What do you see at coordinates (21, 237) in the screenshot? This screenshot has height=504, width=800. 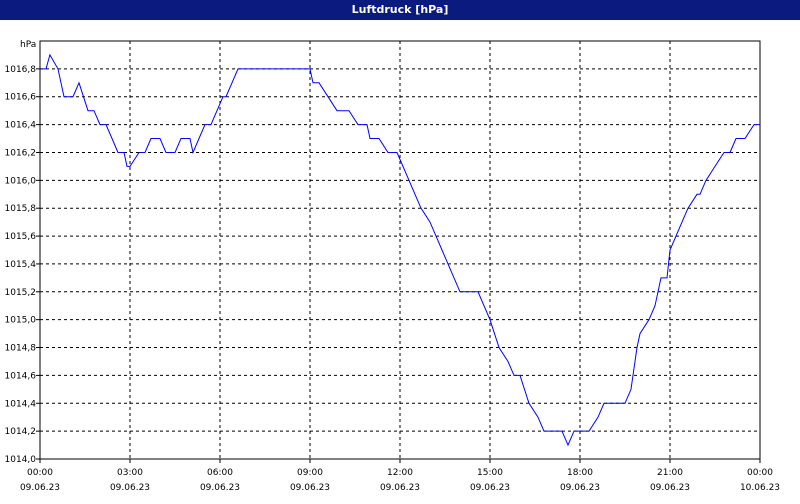 I see `y-tick-label: 1015,6` at bounding box center [21, 237].